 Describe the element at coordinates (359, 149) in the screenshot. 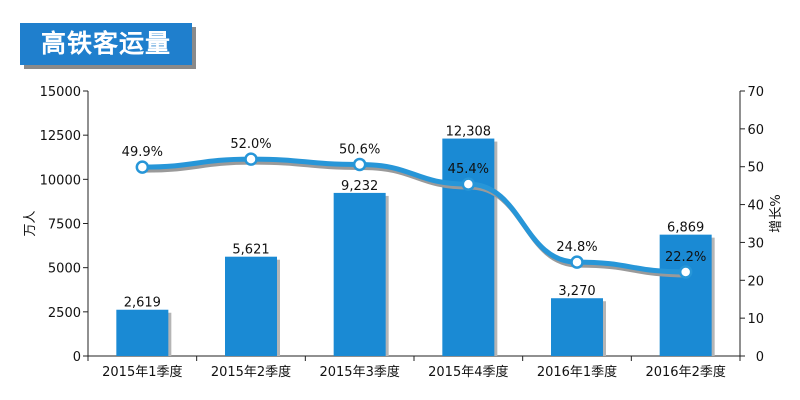

I see `line-value-label: 50.6%` at that location.